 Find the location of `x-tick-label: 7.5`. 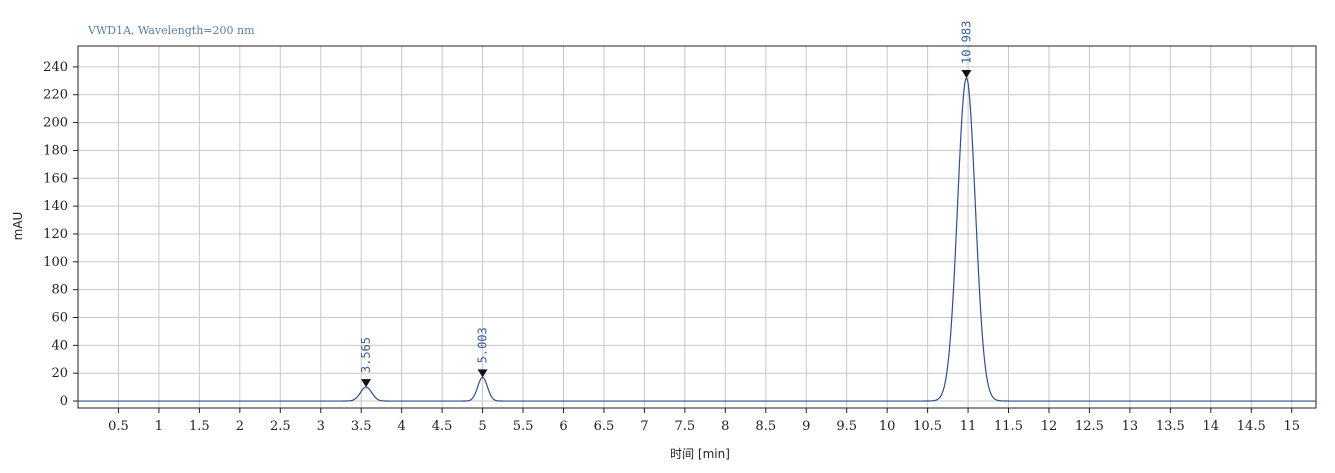

x-tick-label: 7.5 is located at coordinates (685, 426).